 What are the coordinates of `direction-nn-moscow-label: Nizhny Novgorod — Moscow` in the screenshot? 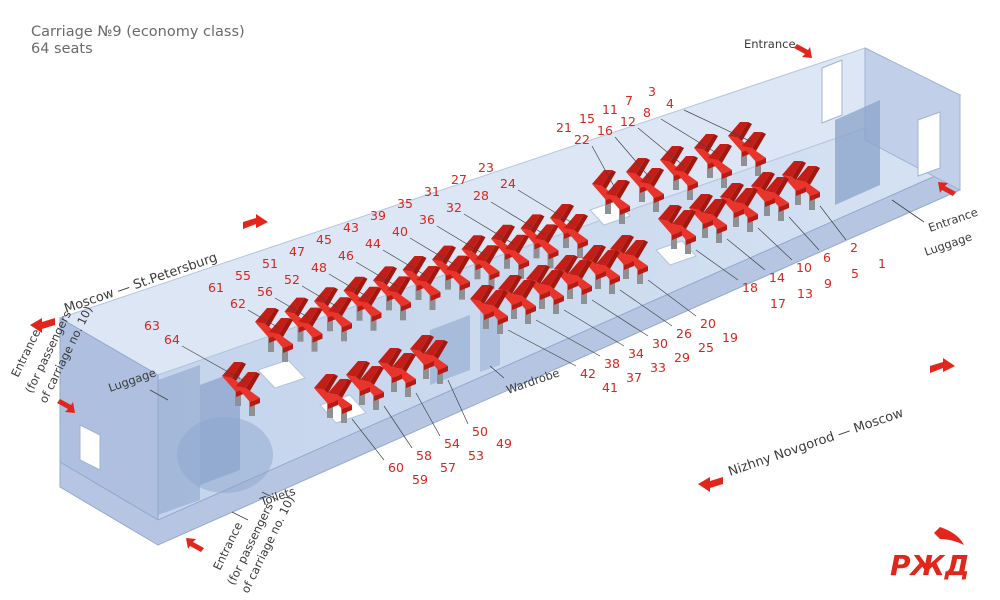 It's located at (815, 442).